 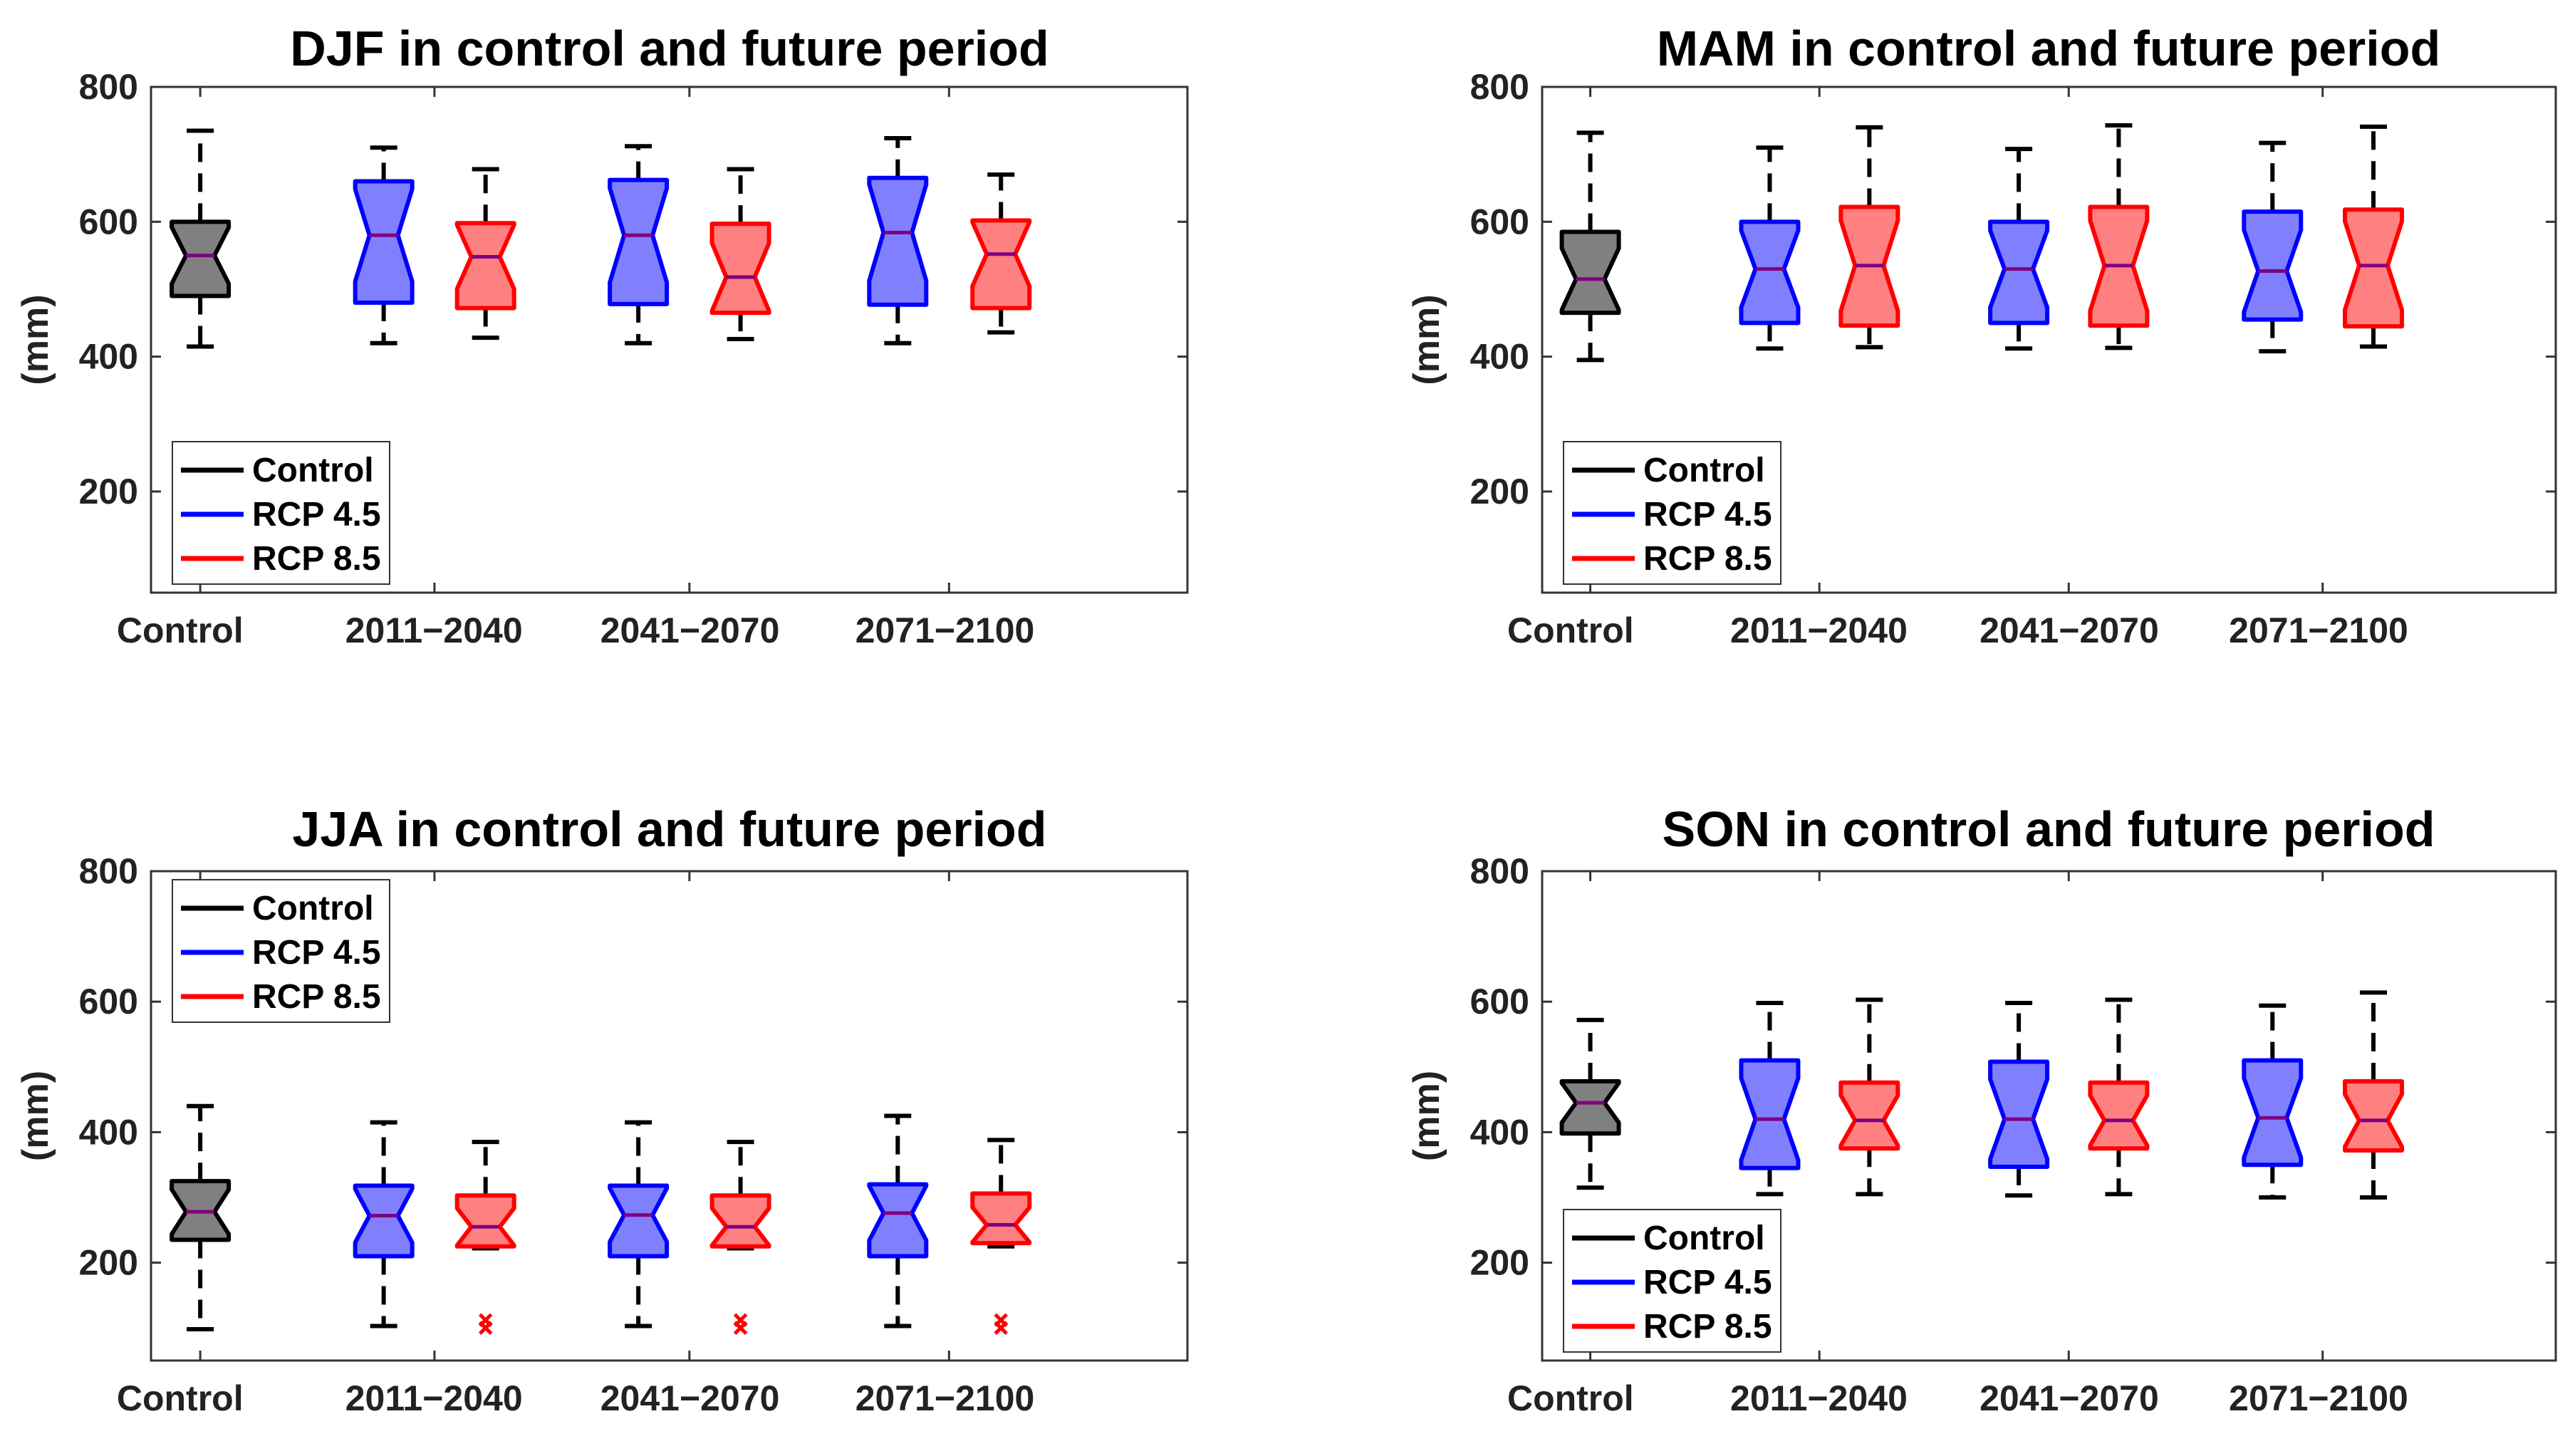 What do you see at coordinates (2049, 829) in the screenshot?
I see `chart-title: SON in control and future period` at bounding box center [2049, 829].